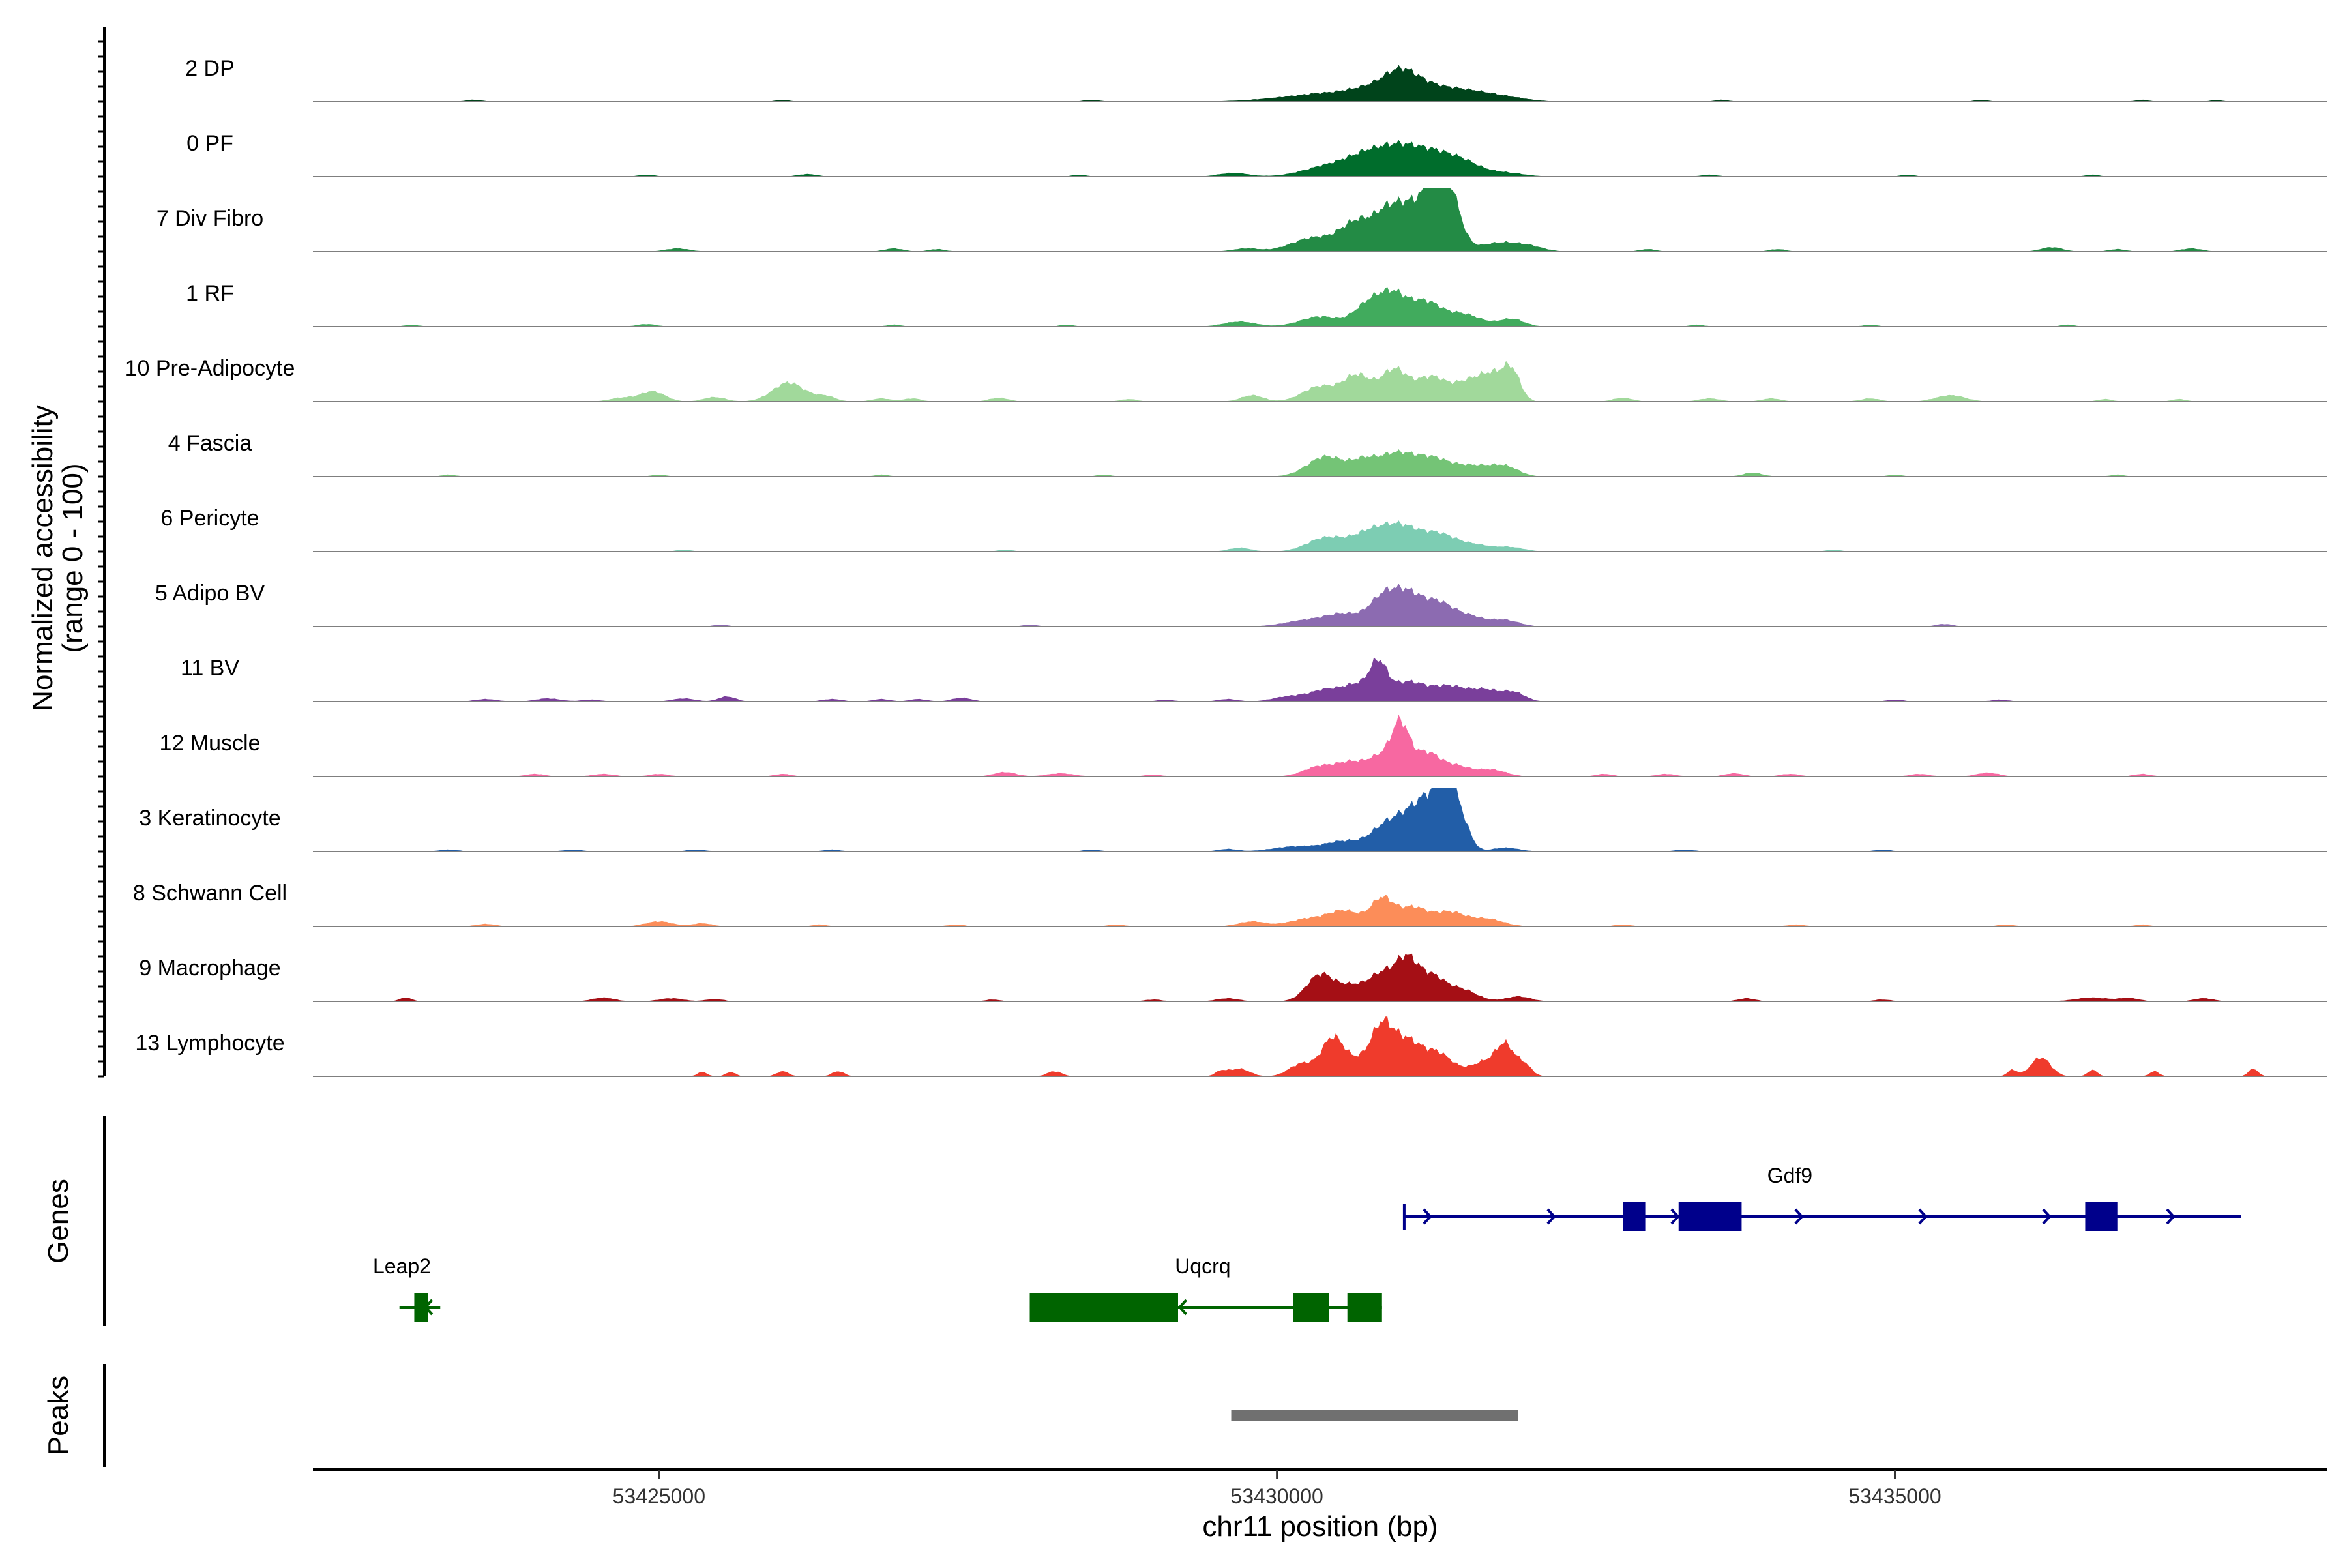 The image size is (2347, 1568). What do you see at coordinates (210, 294) in the screenshot?
I see `track-label: 1 RF` at bounding box center [210, 294].